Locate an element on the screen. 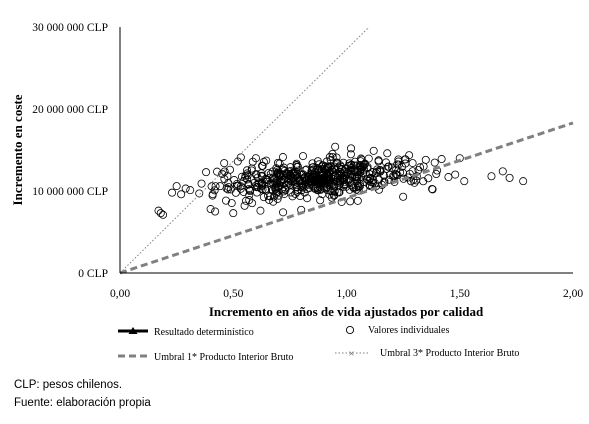  y-tick-label: 30 000 000 CLP is located at coordinates (70, 28).